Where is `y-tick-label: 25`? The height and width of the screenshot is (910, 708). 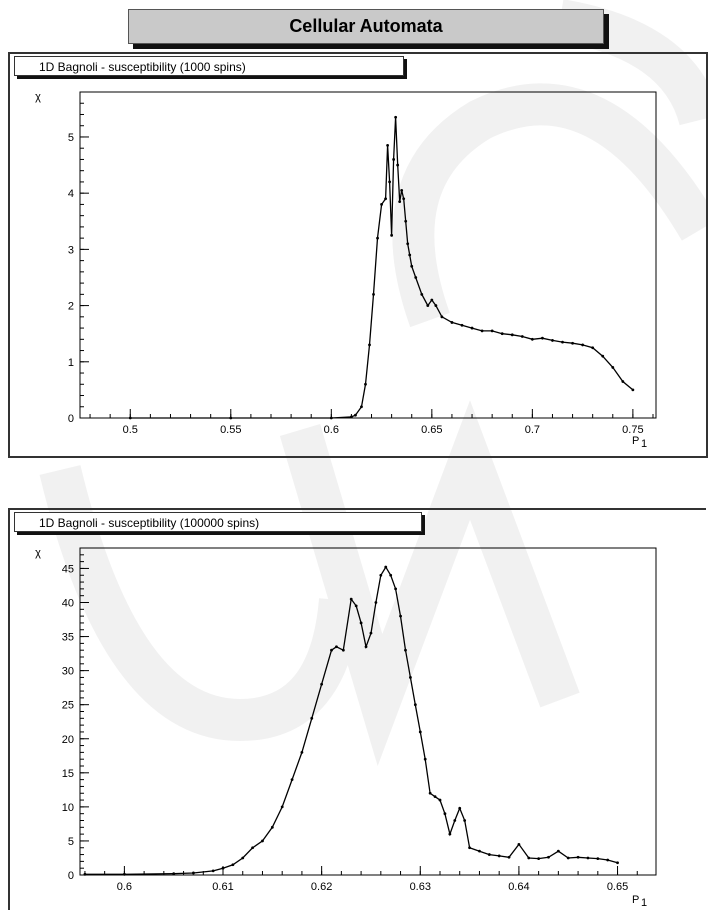
y-tick-label: 25 is located at coordinates (68, 706).